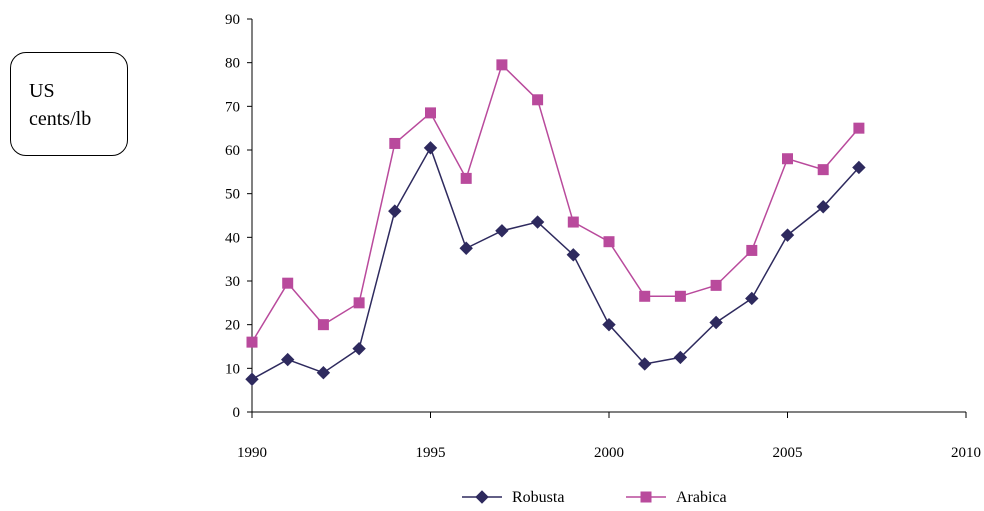 The height and width of the screenshot is (511, 984). What do you see at coordinates (646, 497) in the screenshot?
I see `legend-marker-arabica` at bounding box center [646, 497].